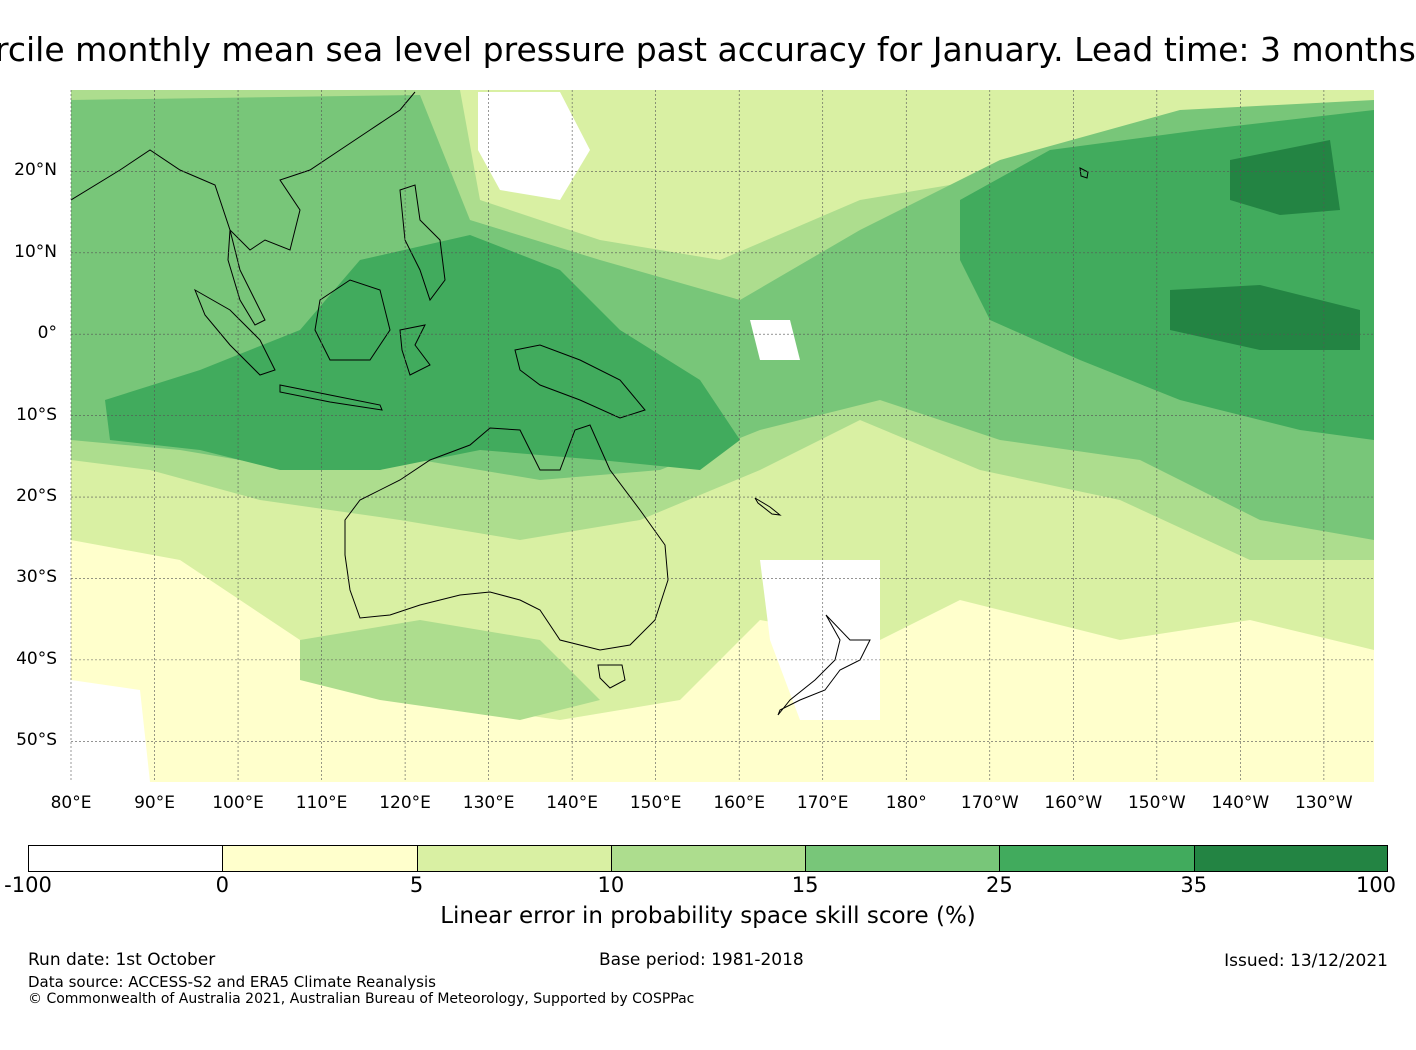  Describe the element at coordinates (246, 277) in the screenshot. I see `malay-peninsula-coastline` at that location.